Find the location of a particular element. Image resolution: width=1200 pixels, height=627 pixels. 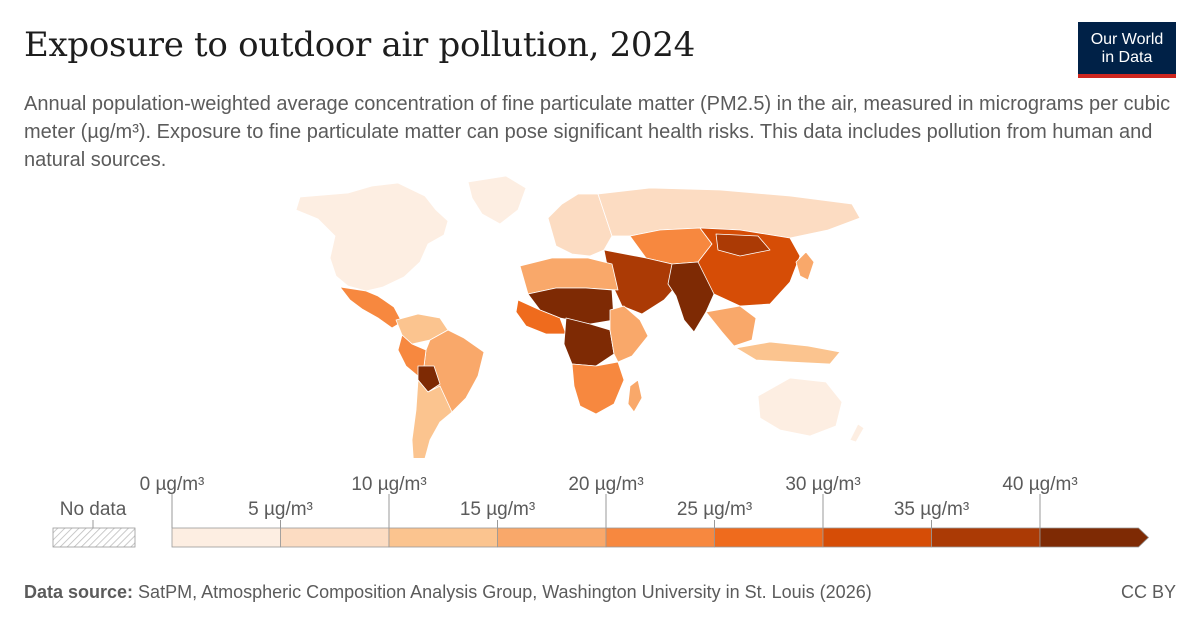

map-region-india is located at coordinates (691, 297).